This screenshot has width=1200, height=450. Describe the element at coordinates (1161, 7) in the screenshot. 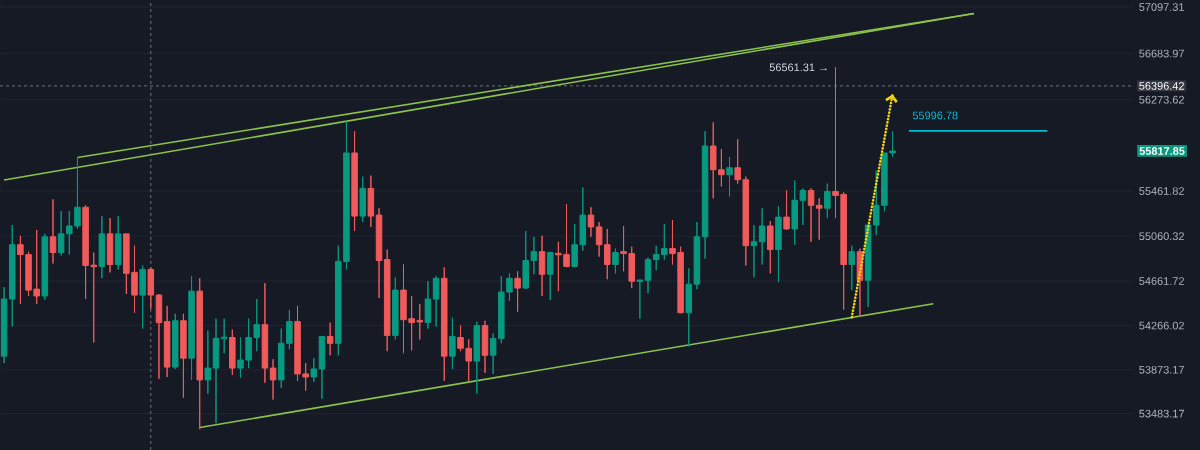

I see `y-tick-label: 57097.31` at that location.